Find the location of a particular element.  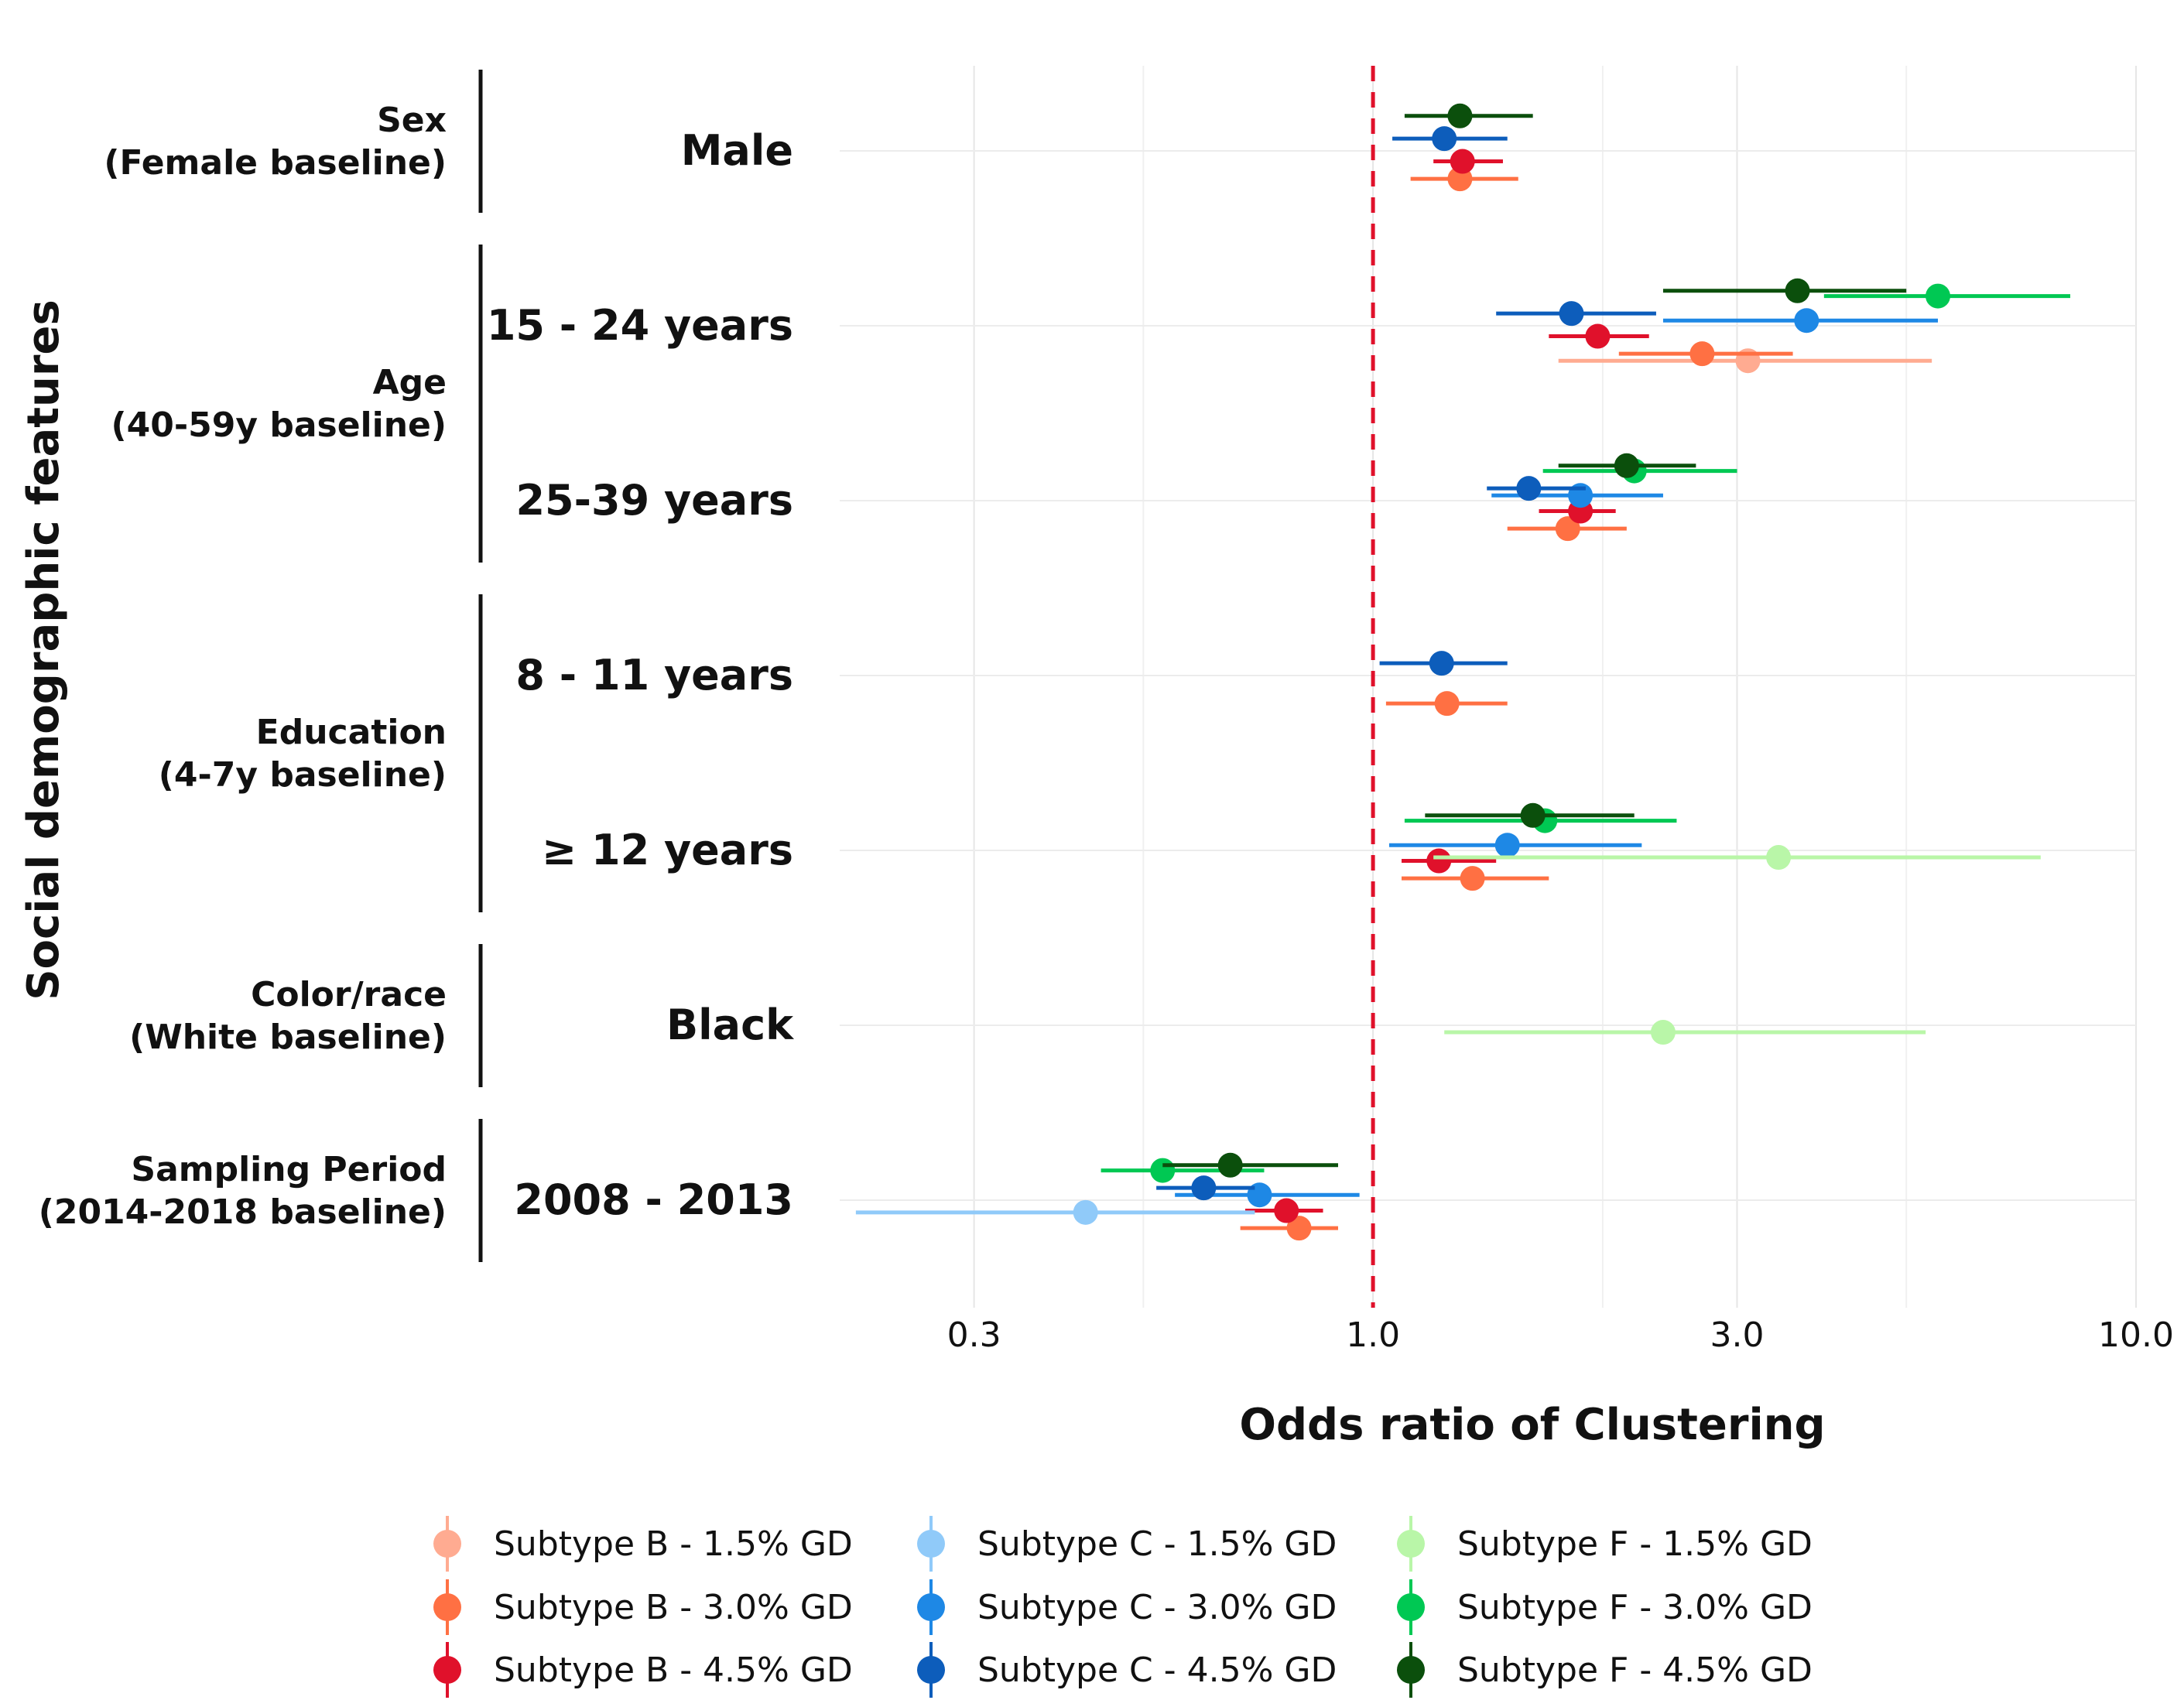

point-subtype-b-4-5-gd-15-24-years is located at coordinates (1598, 336).